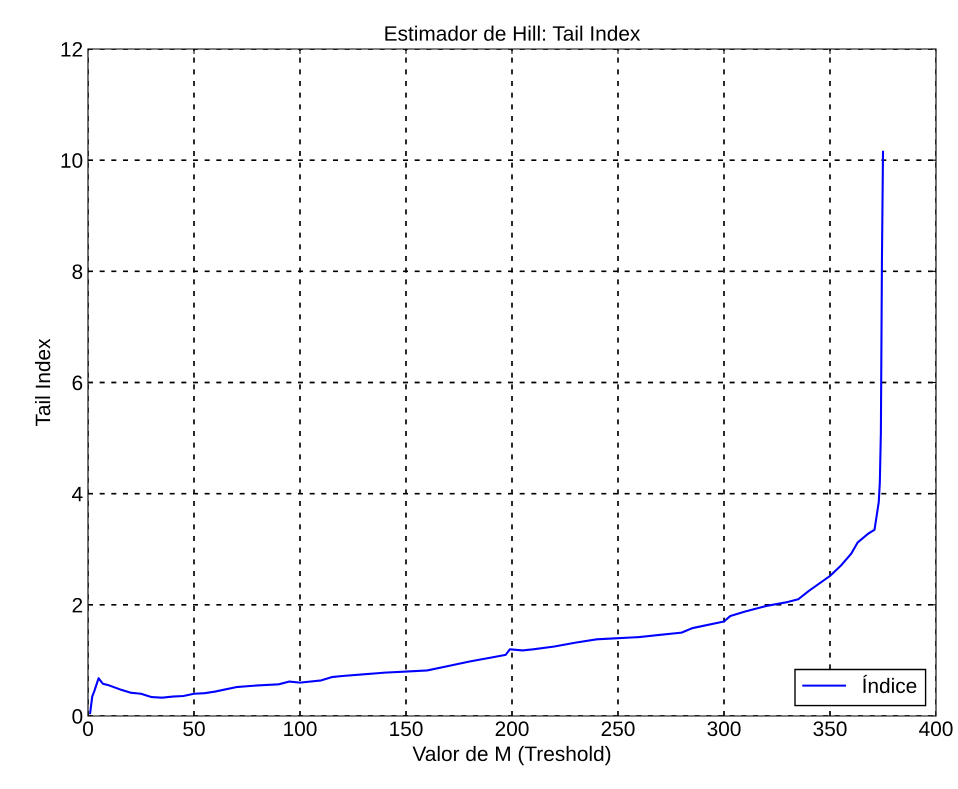  I want to click on y-tick-label: 0, so click(77, 716).